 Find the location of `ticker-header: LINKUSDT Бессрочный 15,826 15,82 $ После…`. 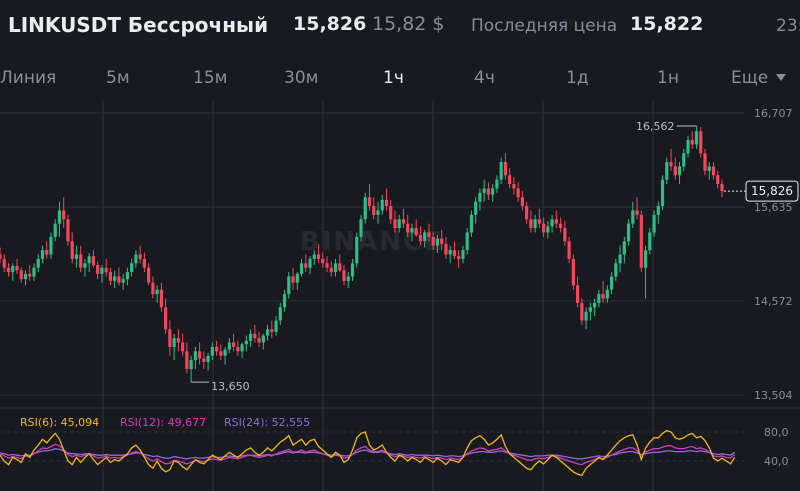

ticker-header: LINKUSDT Бессрочный 15,826 15,82 $ После… is located at coordinates (400, 26).